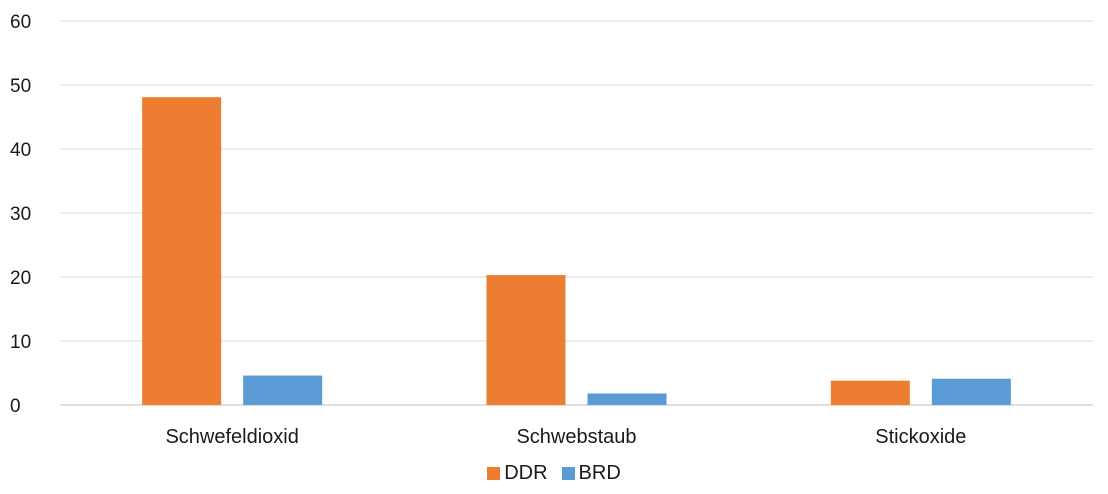 This screenshot has height=494, width=1108. Describe the element at coordinates (599, 473) in the screenshot. I see `legend-label-brd: BRD` at that location.